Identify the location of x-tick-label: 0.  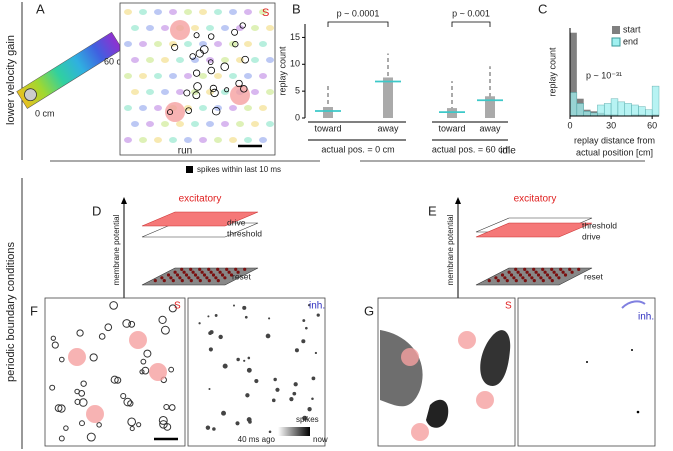
(569, 125).